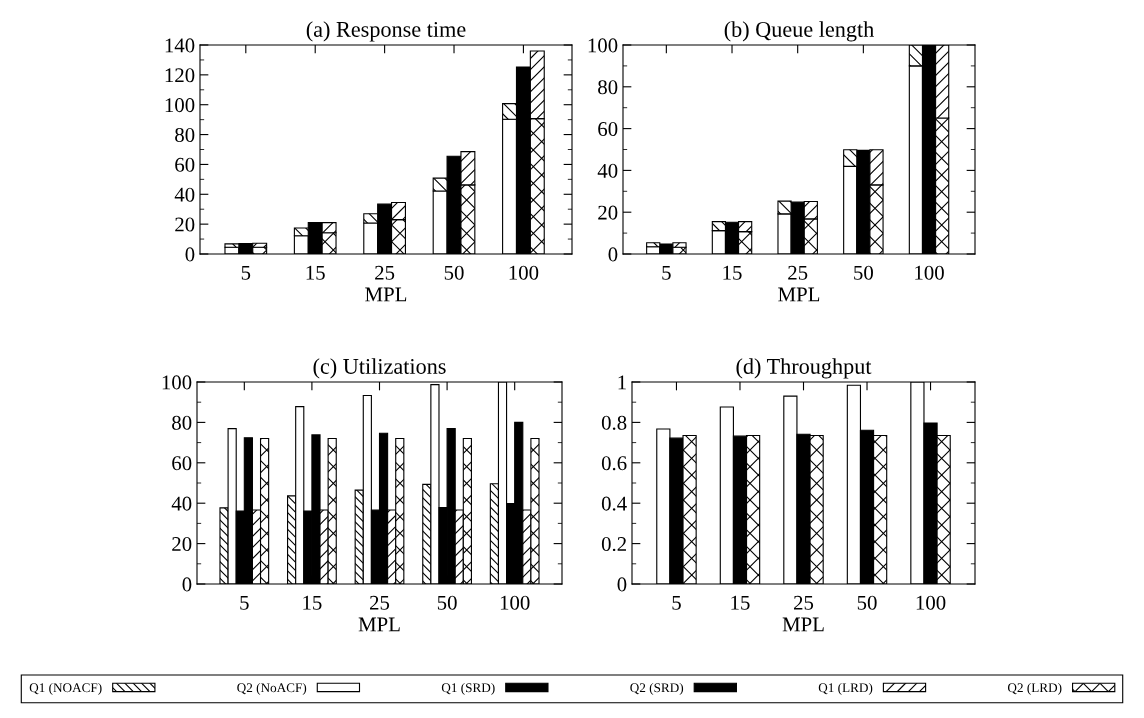  I want to click on y-tick-label: 120, so click(180, 75).